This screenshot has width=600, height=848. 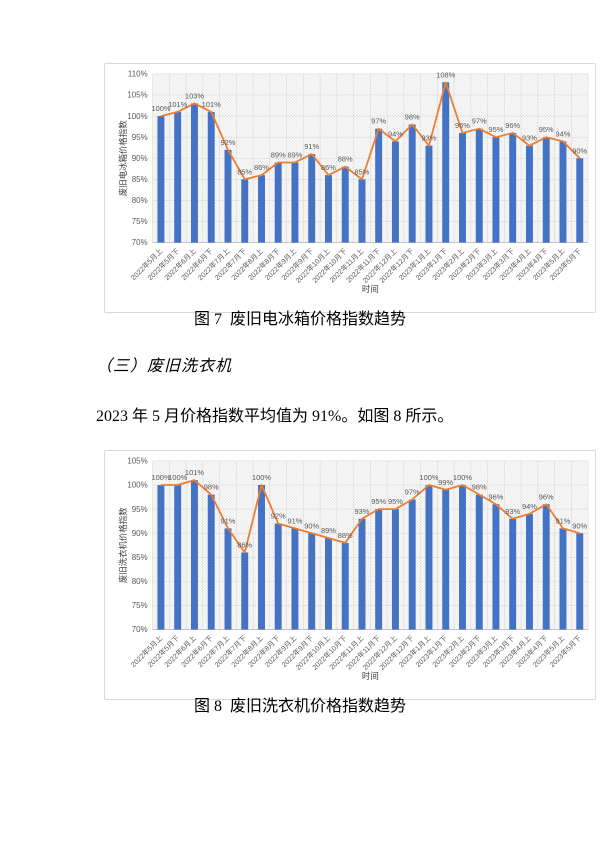 What do you see at coordinates (299, 706) in the screenshot?
I see `fig8-caption: 图 8 废旧洗衣机价格指数趋势` at bounding box center [299, 706].